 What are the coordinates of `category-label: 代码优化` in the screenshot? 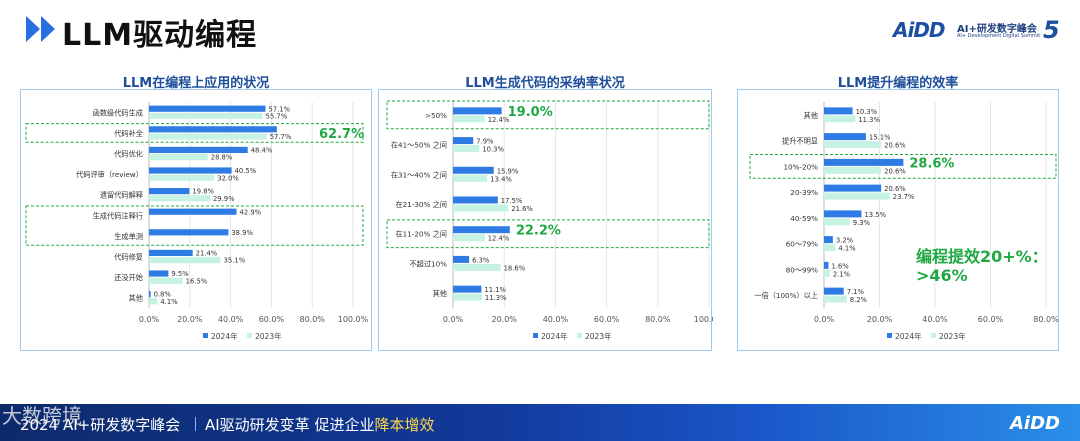 It's located at (128, 154).